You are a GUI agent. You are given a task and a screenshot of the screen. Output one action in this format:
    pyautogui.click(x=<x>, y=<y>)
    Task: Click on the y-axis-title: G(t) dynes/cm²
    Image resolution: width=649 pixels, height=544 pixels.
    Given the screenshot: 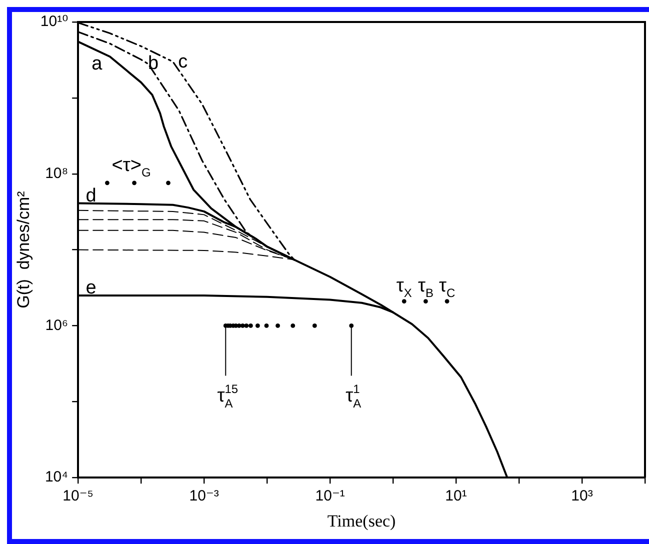 What is the action you would take?
    pyautogui.click(x=23, y=249)
    